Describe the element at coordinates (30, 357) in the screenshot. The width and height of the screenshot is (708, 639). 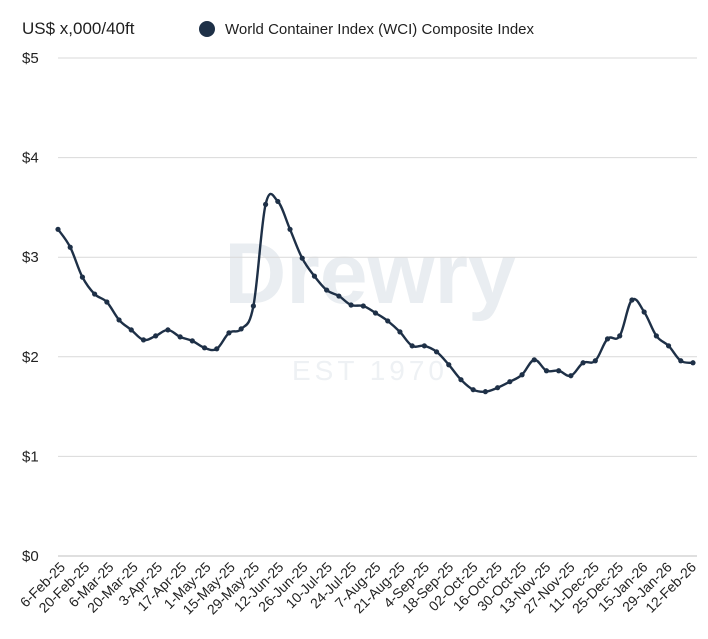
I see `y-tick-label: $2` at that location.